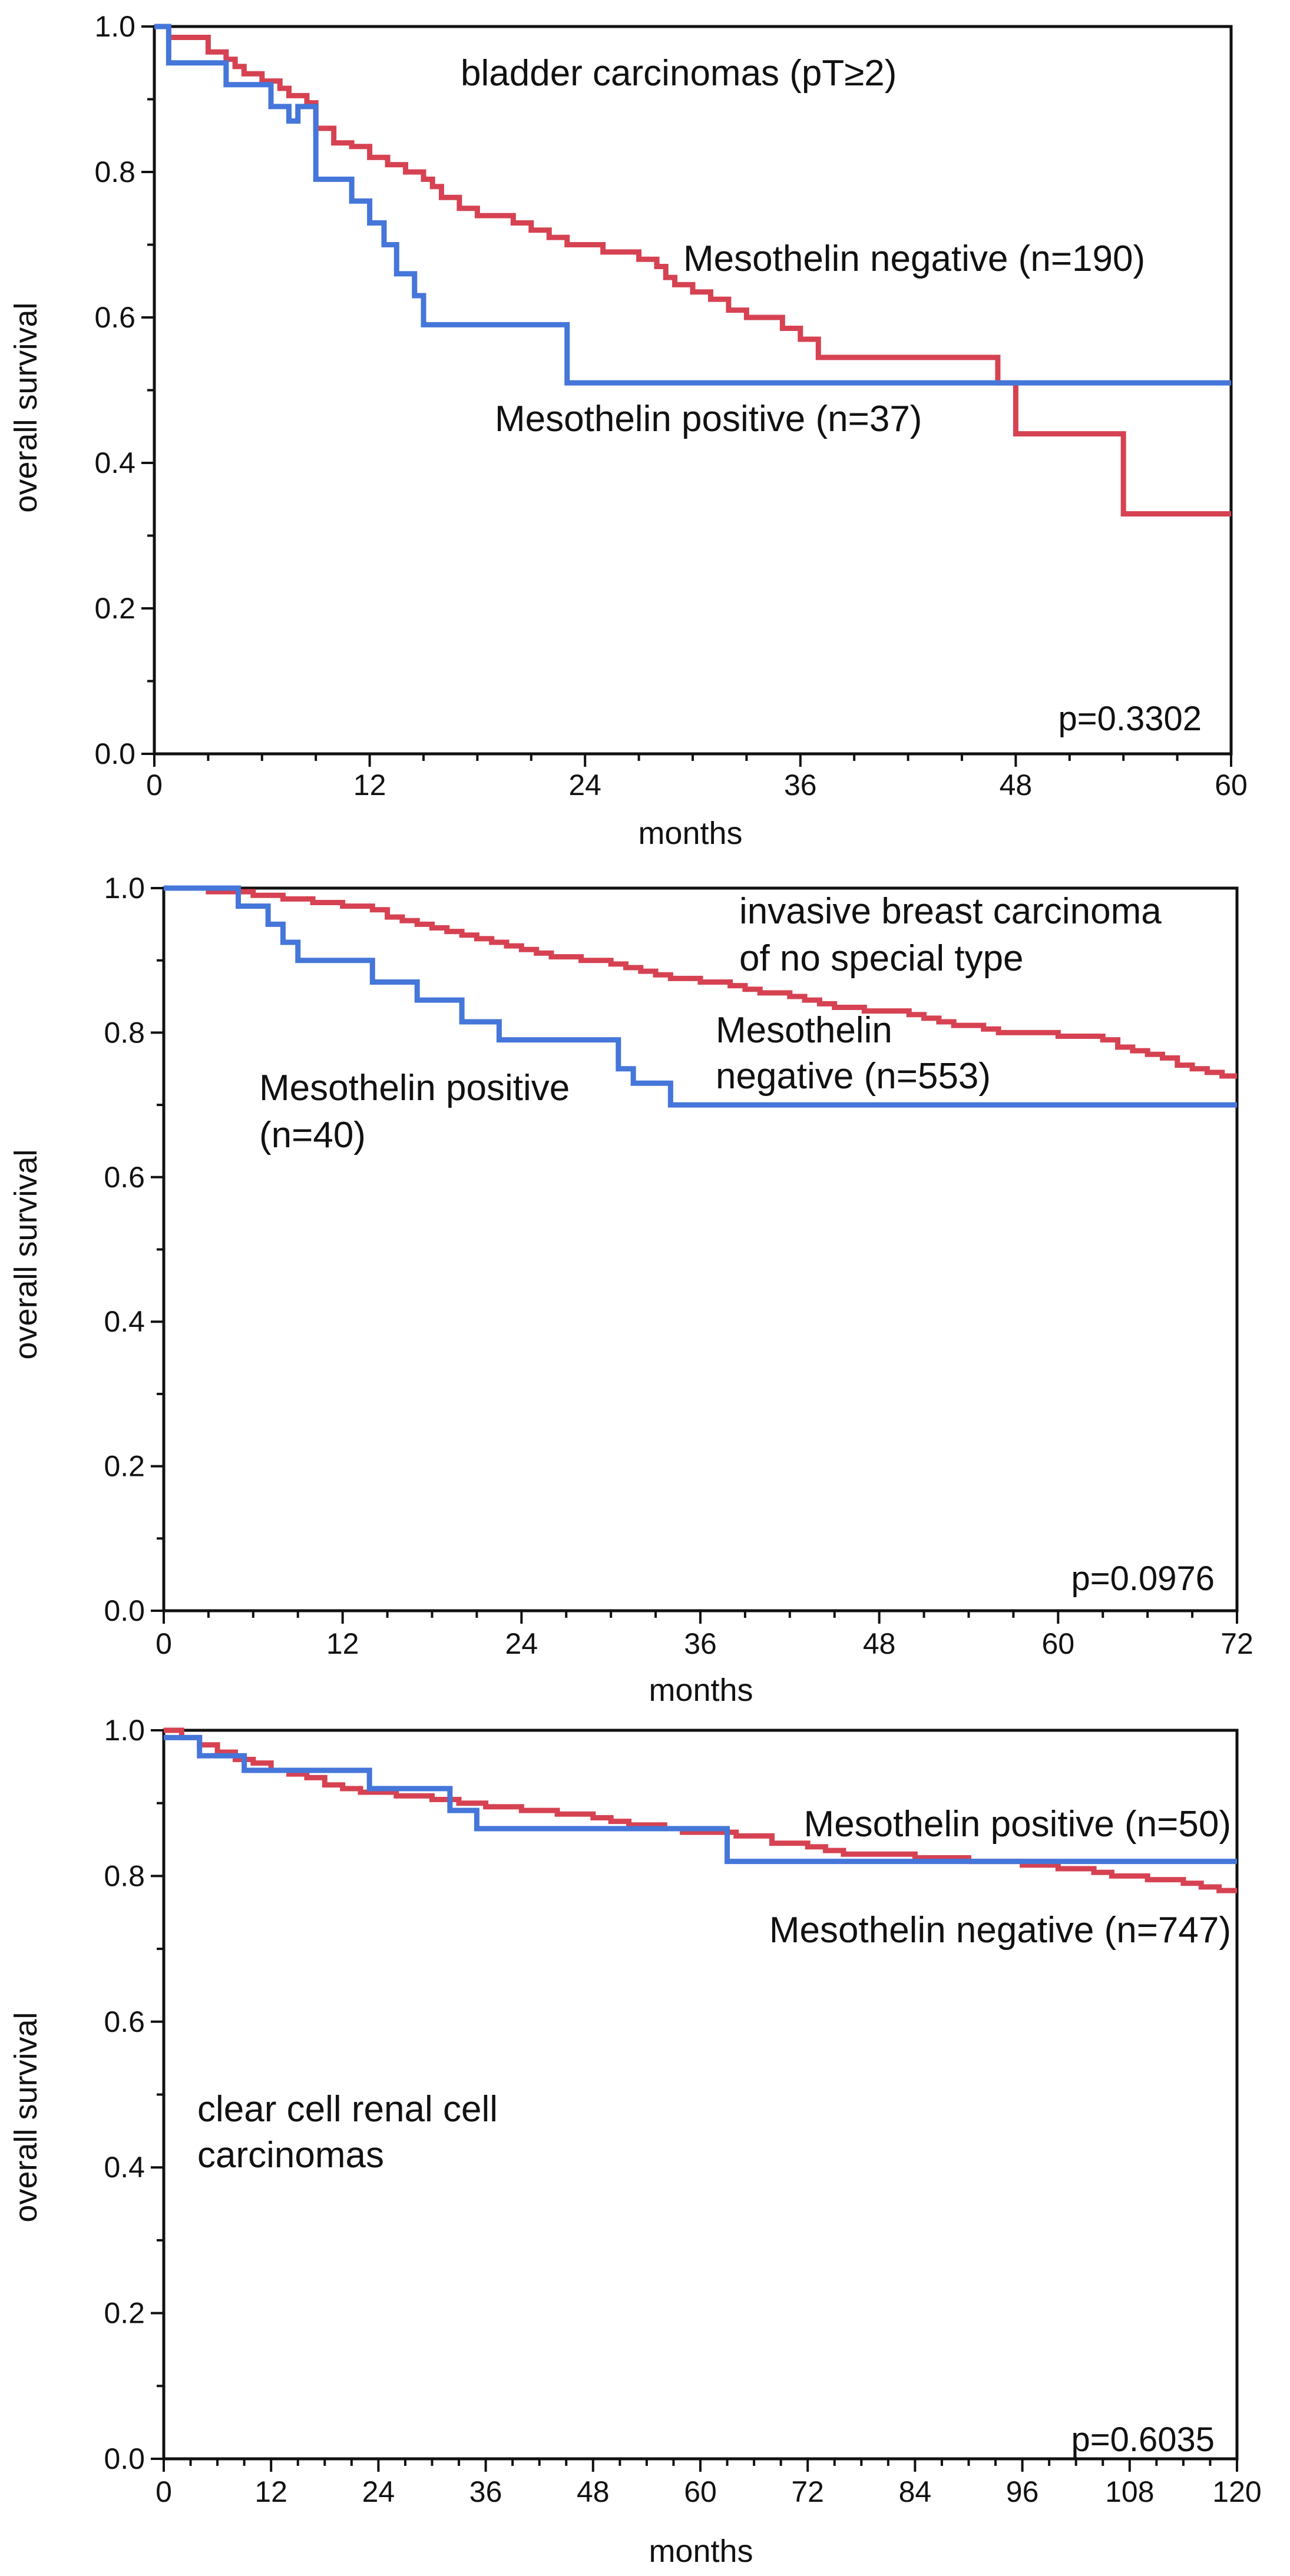 The width and height of the screenshot is (1290, 2576). What do you see at coordinates (679, 73) in the screenshot?
I see `chart-title: bladder carcinomas (pT≥2)` at bounding box center [679, 73].